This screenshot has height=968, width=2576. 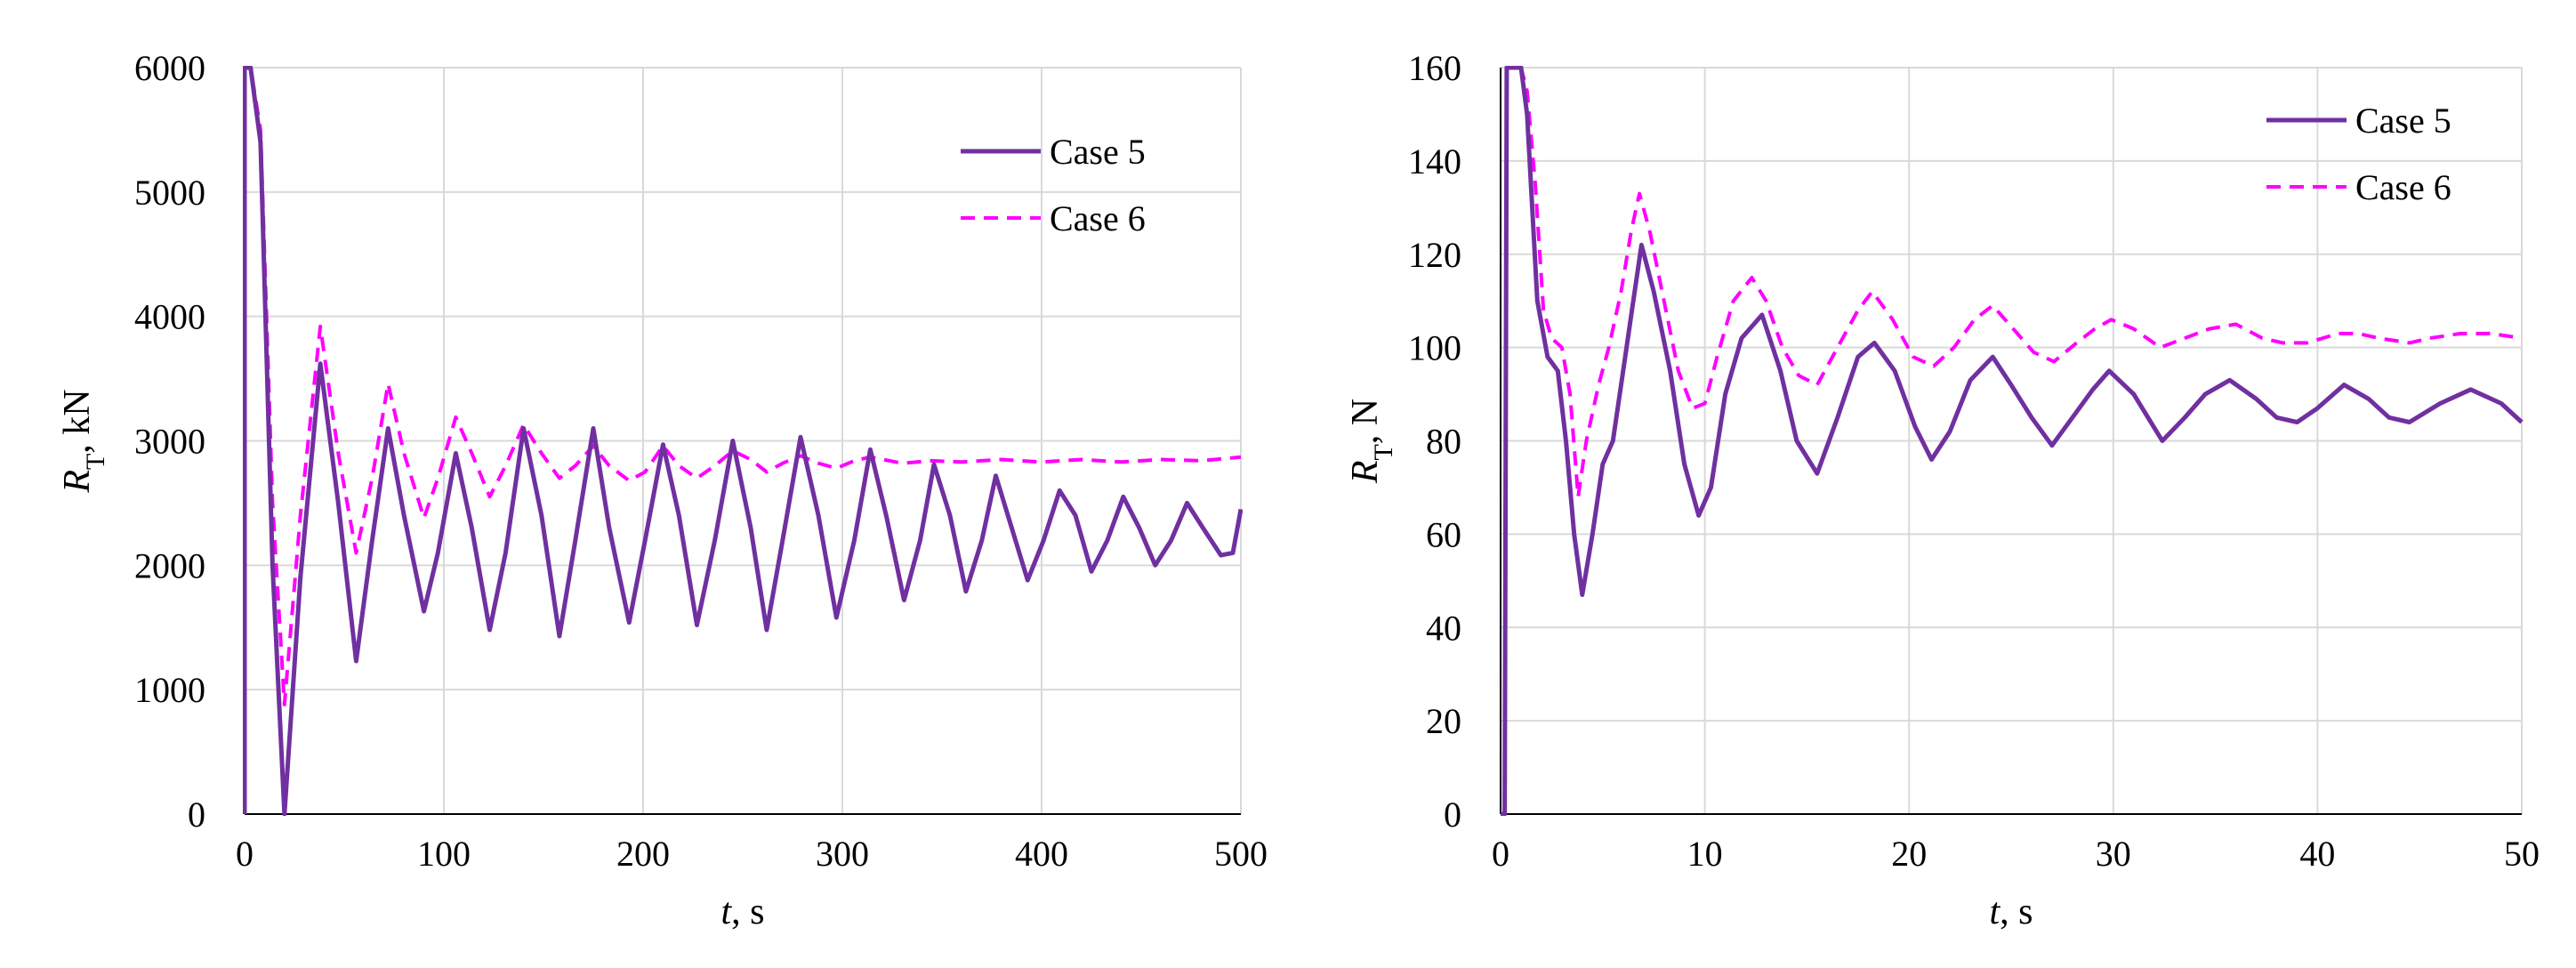 I want to click on x-tick-label: 40, so click(x=2317, y=854).